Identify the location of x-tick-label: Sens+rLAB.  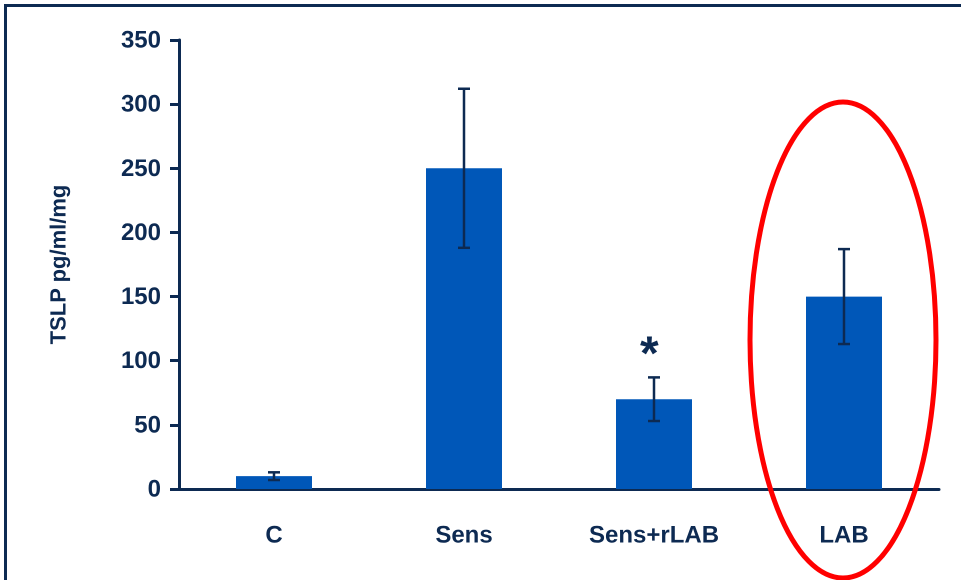
(654, 535).